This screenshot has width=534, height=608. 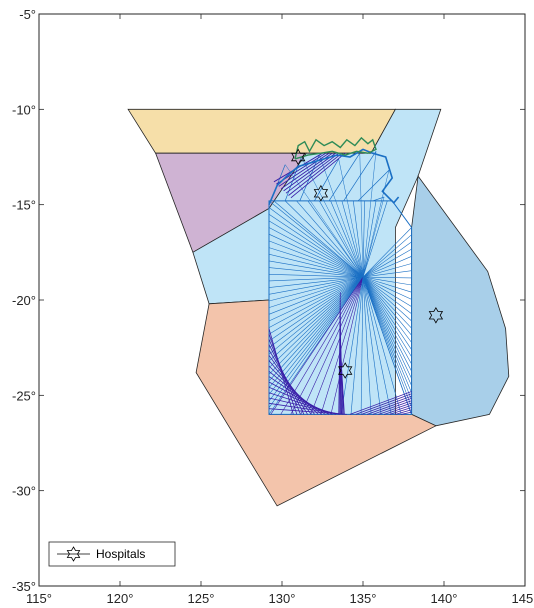 I want to click on y-tick-label: -15°, so click(x=24, y=205).